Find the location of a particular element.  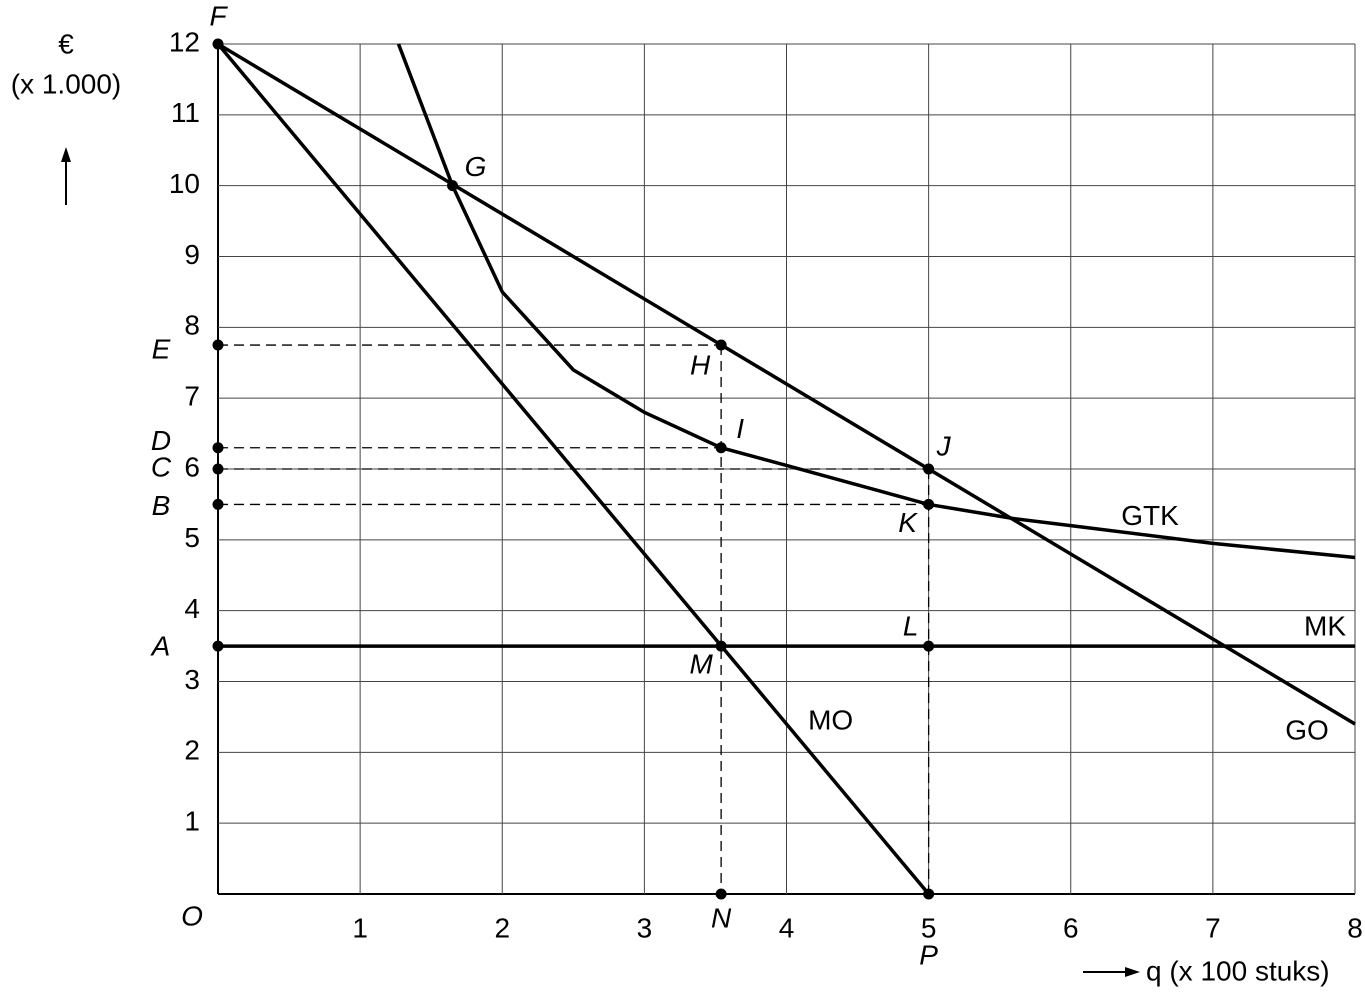

y-tick-label: 7 is located at coordinates (192, 396).